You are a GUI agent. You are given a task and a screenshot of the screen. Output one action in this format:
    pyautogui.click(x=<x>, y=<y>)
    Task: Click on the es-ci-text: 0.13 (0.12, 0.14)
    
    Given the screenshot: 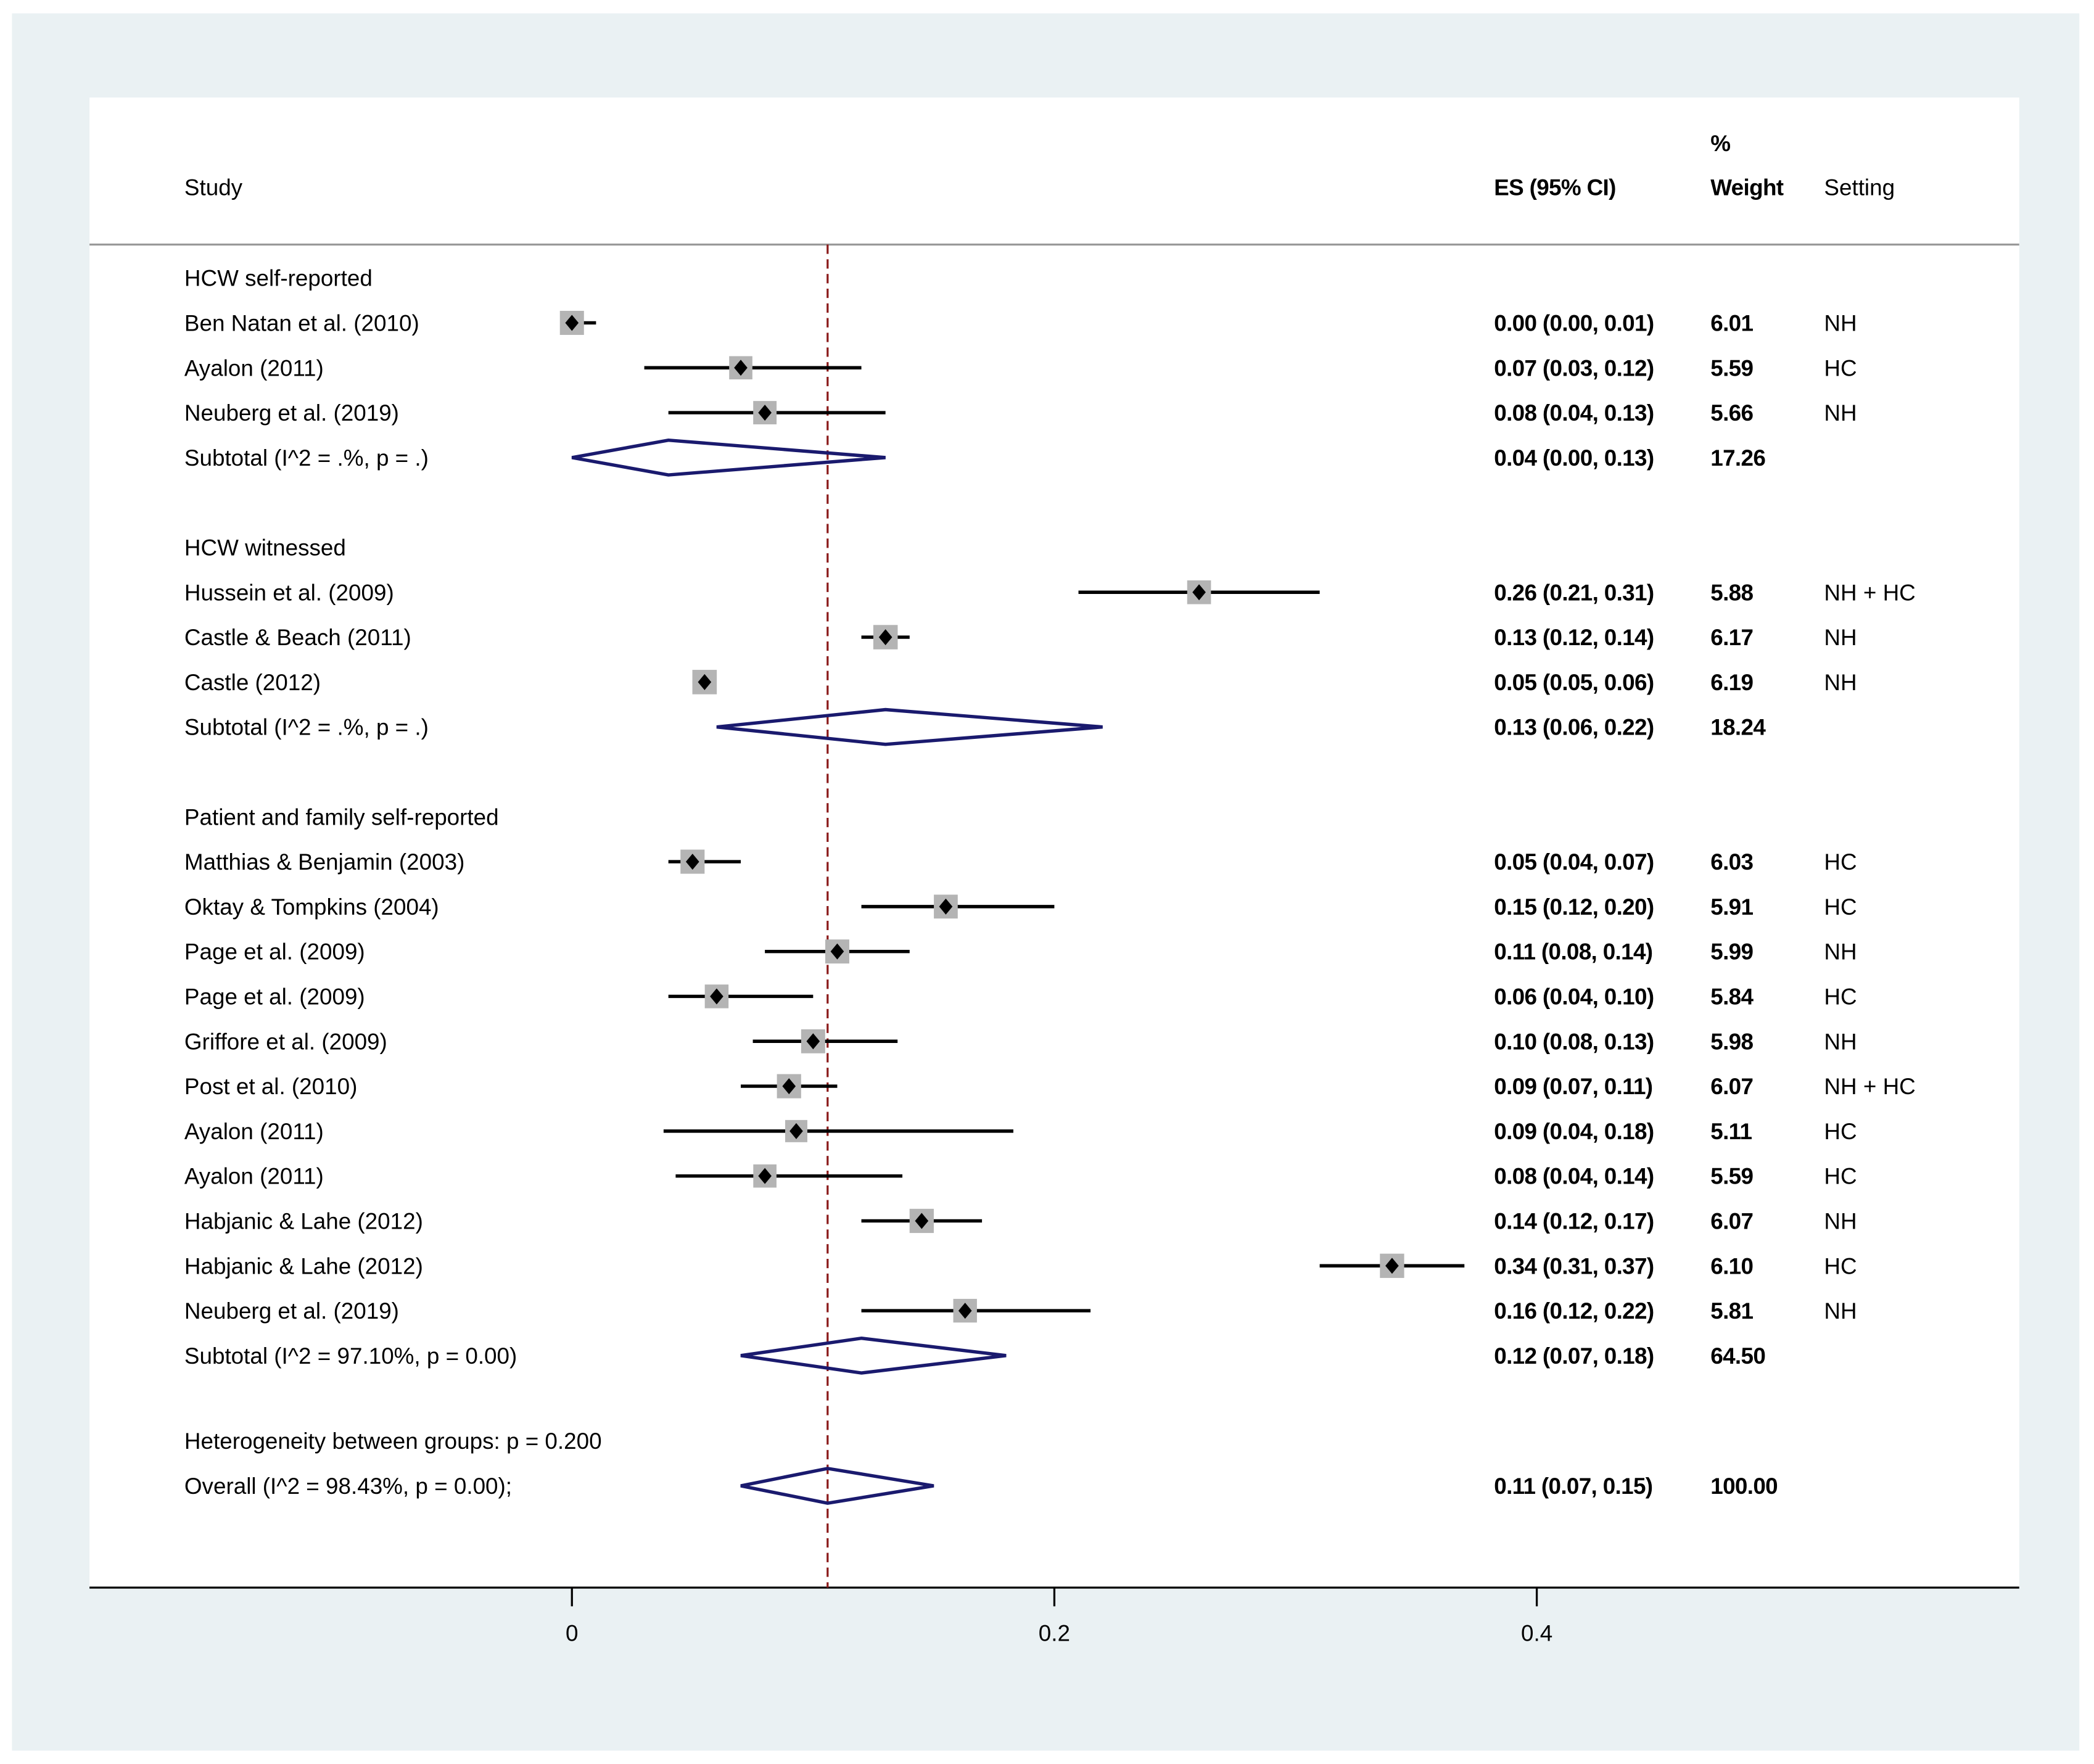 What is the action you would take?
    pyautogui.click(x=1574, y=637)
    